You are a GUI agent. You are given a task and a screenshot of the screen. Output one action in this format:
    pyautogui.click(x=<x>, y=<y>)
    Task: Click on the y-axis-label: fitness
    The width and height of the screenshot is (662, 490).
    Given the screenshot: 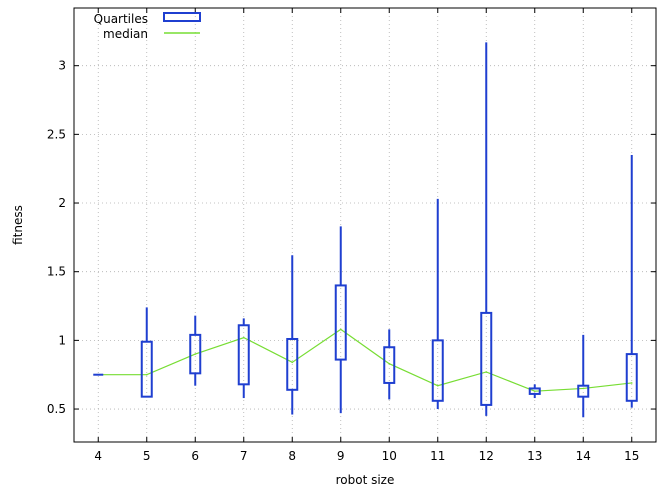 What is the action you would take?
    pyautogui.click(x=18, y=225)
    